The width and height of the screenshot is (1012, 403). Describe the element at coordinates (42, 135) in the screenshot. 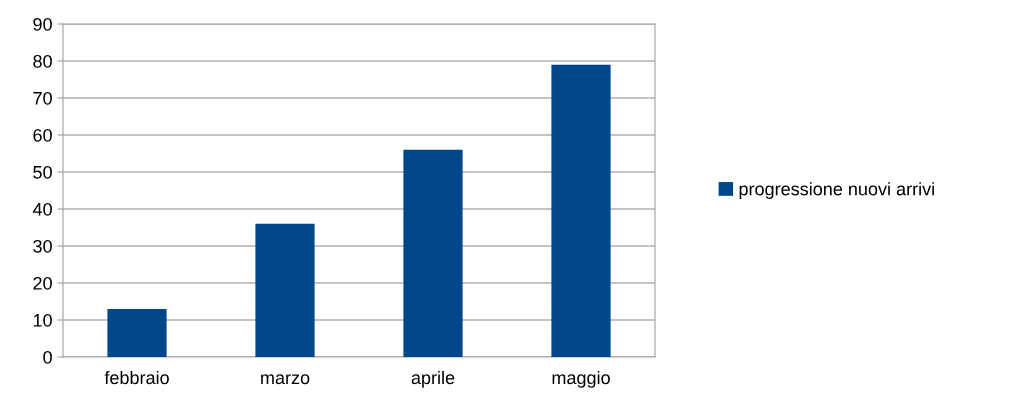

I see `y-tick-label: 60` at that location.